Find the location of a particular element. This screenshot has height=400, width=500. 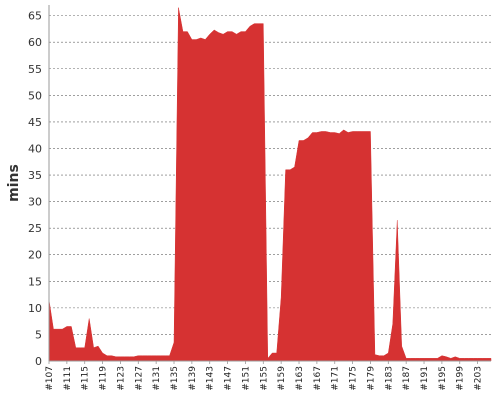

y-tick-label: 10 is located at coordinates (35, 308).